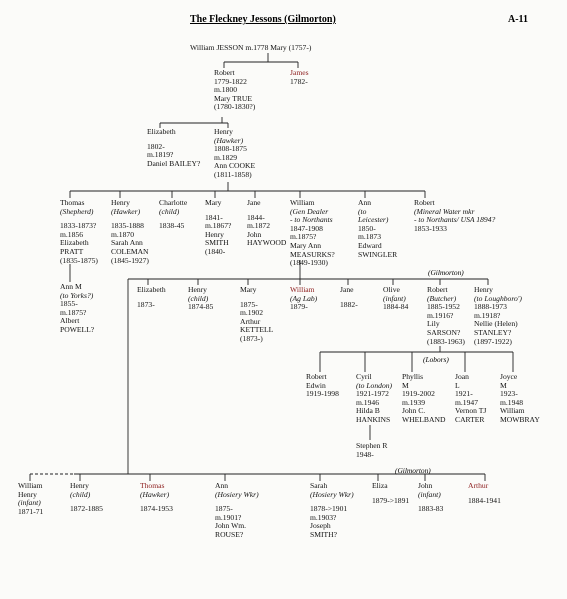 The width and height of the screenshot is (567, 599). I want to click on person-line: M, so click(405, 385).